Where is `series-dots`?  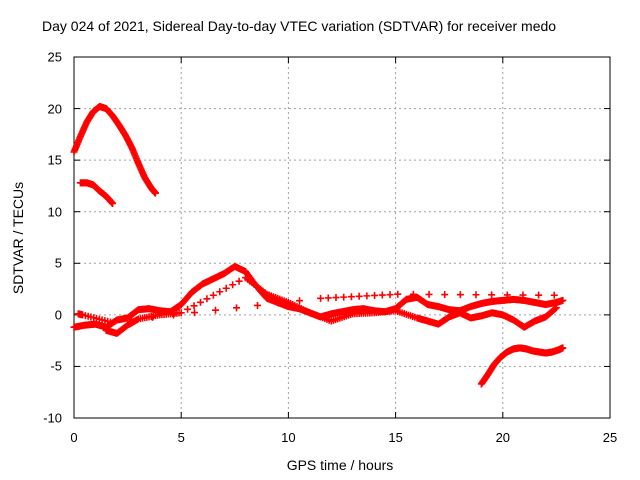 series-dots is located at coordinates (316, 308).